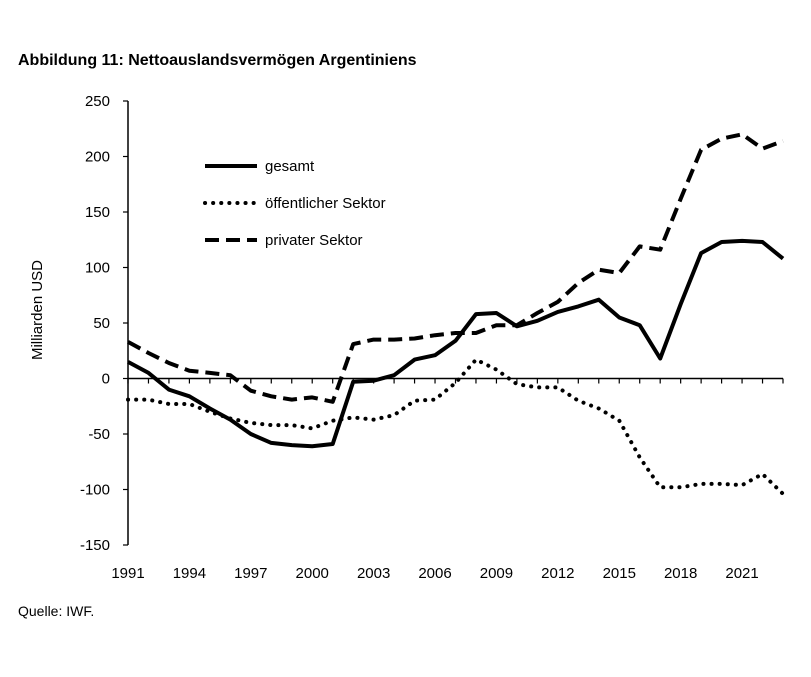 The image size is (811, 677). What do you see at coordinates (97, 157) in the screenshot?
I see `y-tick-label: 200` at bounding box center [97, 157].